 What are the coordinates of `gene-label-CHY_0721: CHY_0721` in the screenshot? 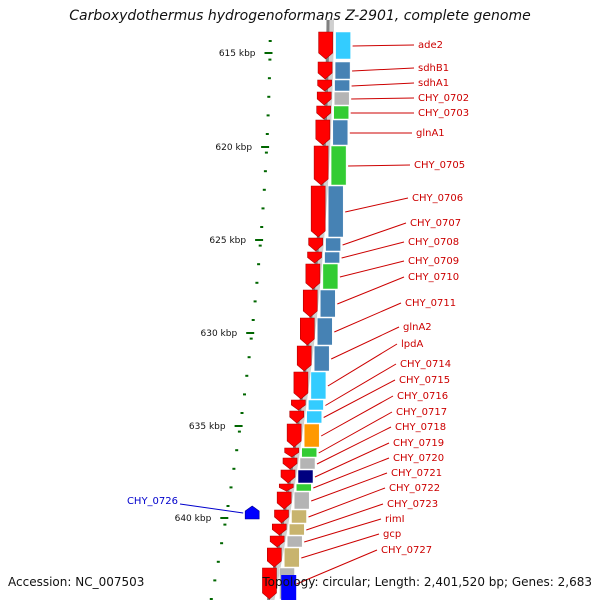 It's located at (416, 473).